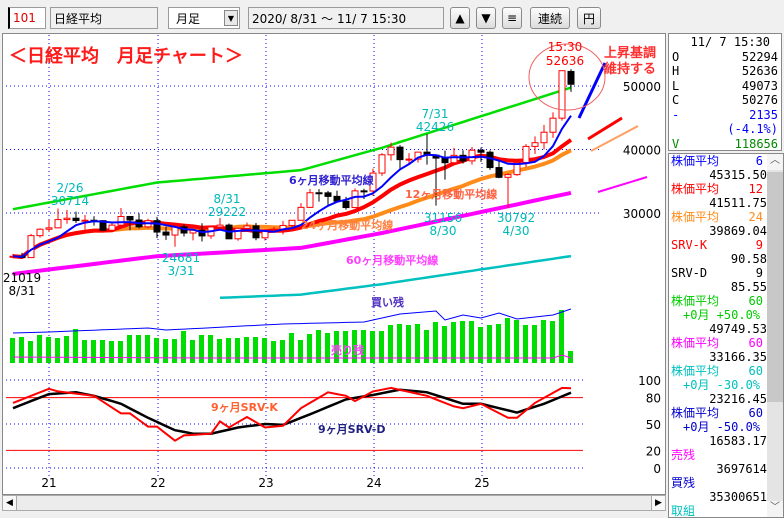 The height and width of the screenshot is (518, 784). Describe the element at coordinates (516, 231) in the screenshot. I see `price-annotation: 4/30` at that location.